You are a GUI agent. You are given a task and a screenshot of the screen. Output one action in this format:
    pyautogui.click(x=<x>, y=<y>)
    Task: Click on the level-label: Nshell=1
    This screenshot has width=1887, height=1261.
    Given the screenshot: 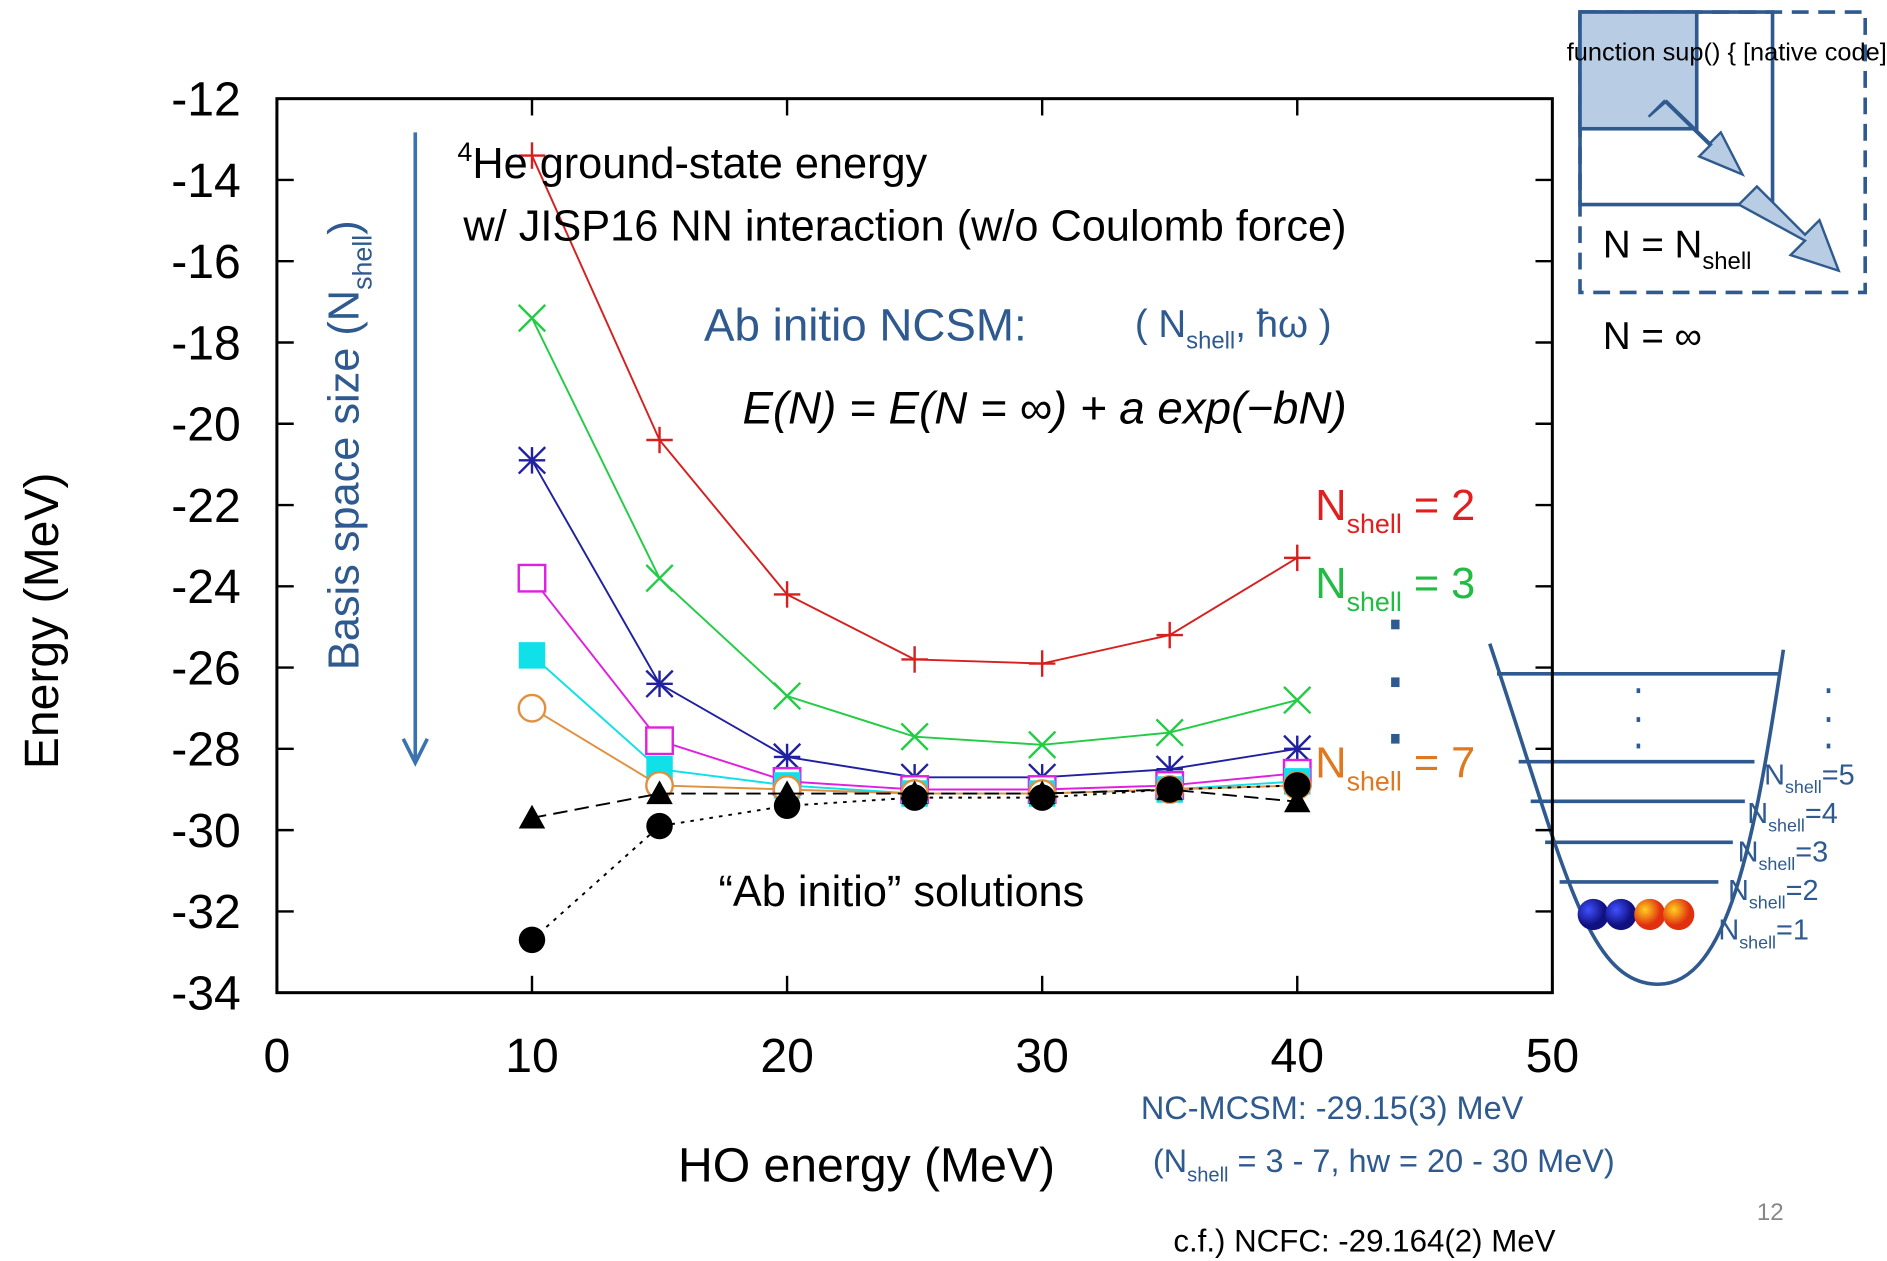 What is the action you would take?
    pyautogui.click(x=1763, y=934)
    